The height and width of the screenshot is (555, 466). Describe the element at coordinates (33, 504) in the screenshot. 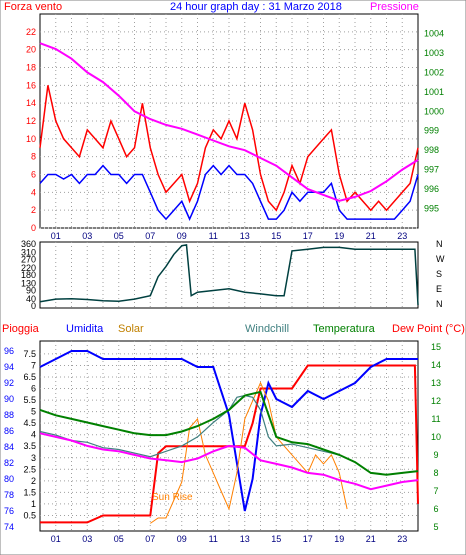

I see `rain-tick-label: 1` at that location.